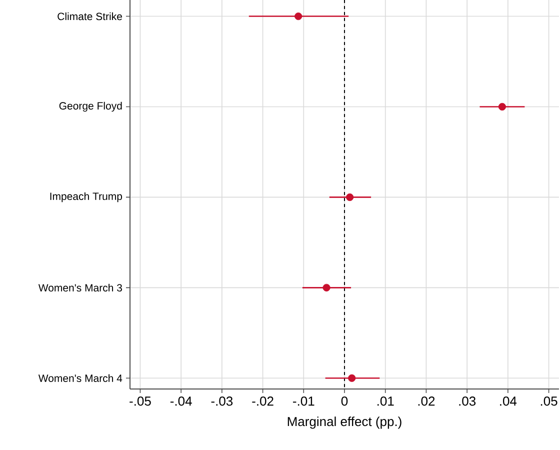  Describe the element at coordinates (345, 422) in the screenshot. I see `x-axis-title: Marginal effect (pp.)` at that location.